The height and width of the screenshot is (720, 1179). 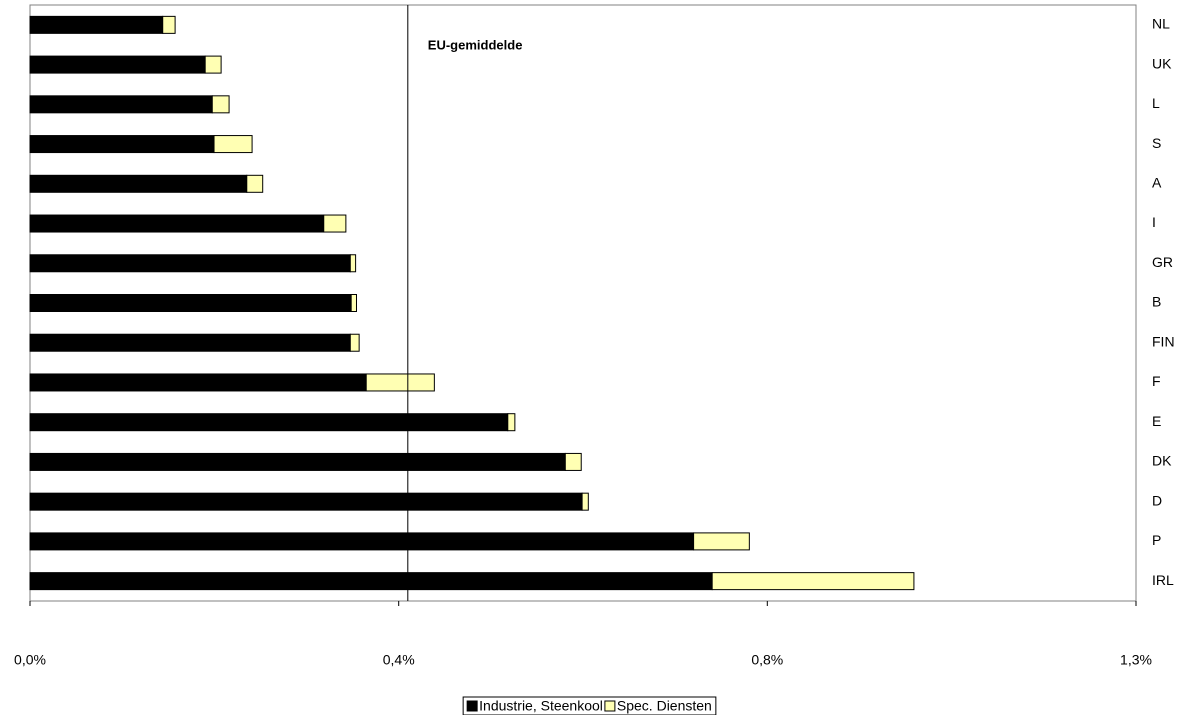 What do you see at coordinates (1156, 540) in the screenshot?
I see `category-label: P` at bounding box center [1156, 540].